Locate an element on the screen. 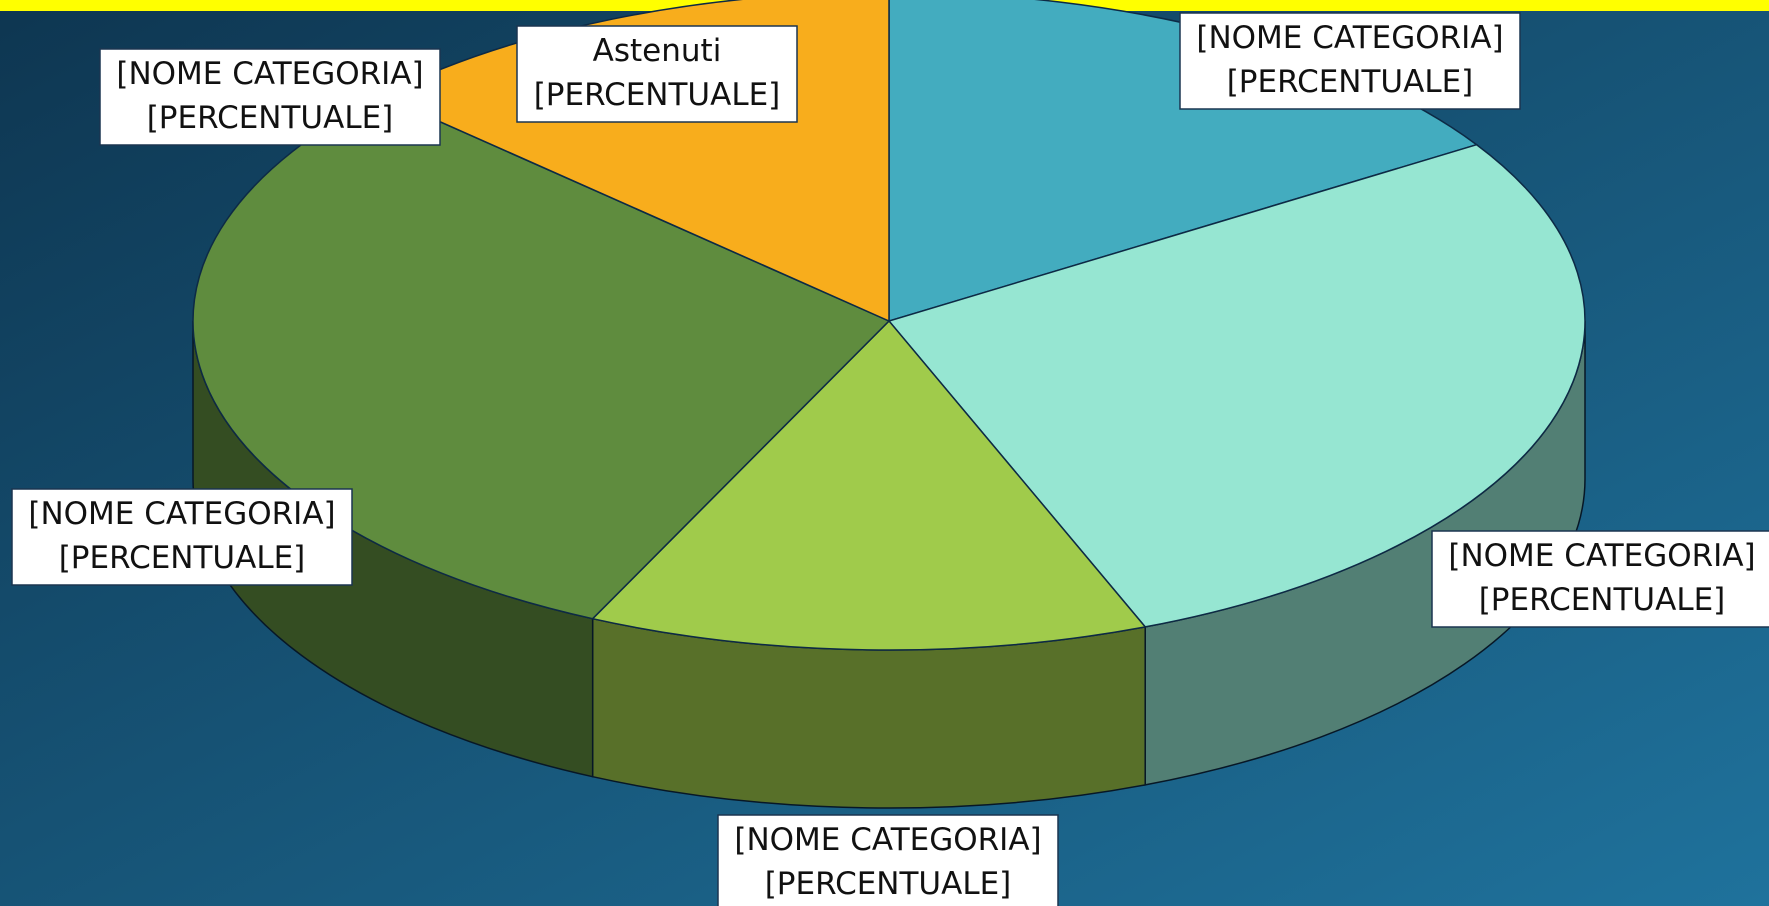 The height and width of the screenshot is (906, 1769). slice is located at coordinates (869, 485).